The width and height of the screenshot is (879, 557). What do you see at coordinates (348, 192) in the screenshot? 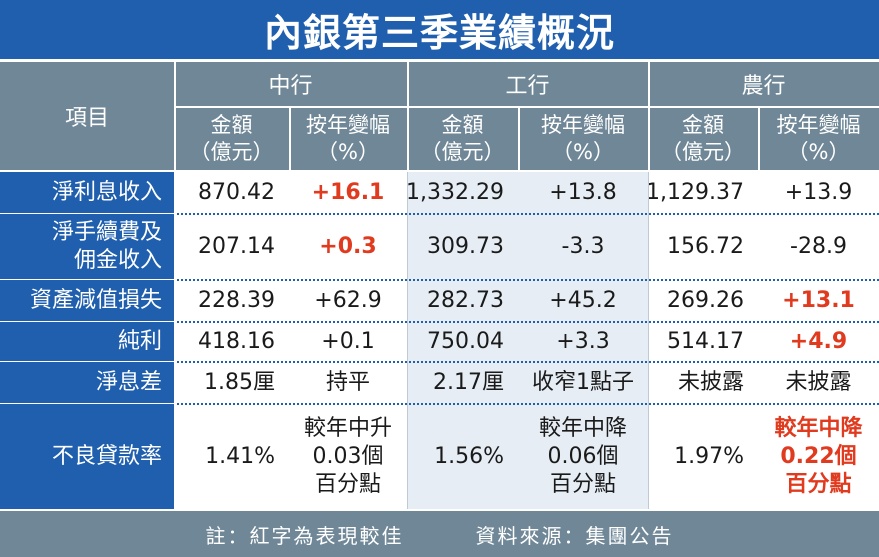
I see `cell-text: +16.1` at bounding box center [348, 192].